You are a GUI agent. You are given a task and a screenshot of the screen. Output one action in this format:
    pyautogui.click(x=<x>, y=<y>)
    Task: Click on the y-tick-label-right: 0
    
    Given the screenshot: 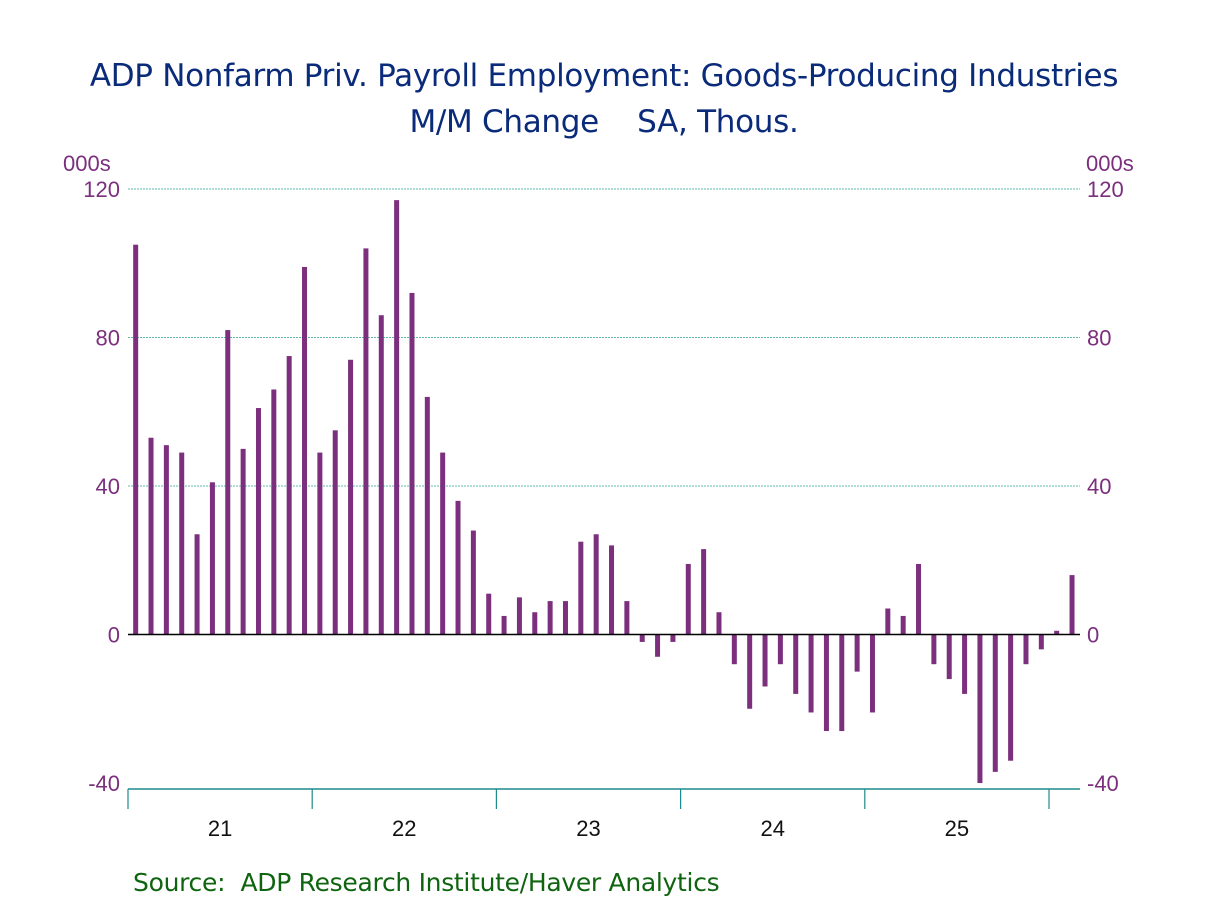 What is the action you would take?
    pyautogui.click(x=1093, y=635)
    